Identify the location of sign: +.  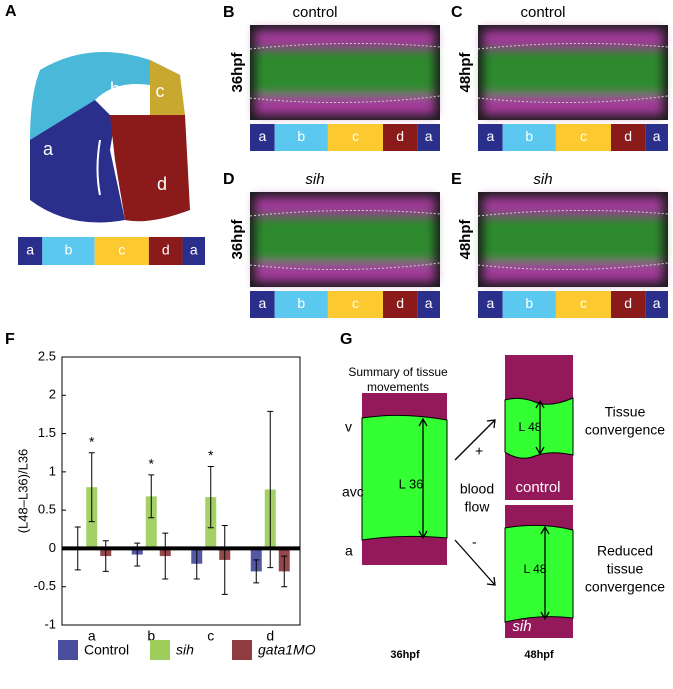
(479, 451).